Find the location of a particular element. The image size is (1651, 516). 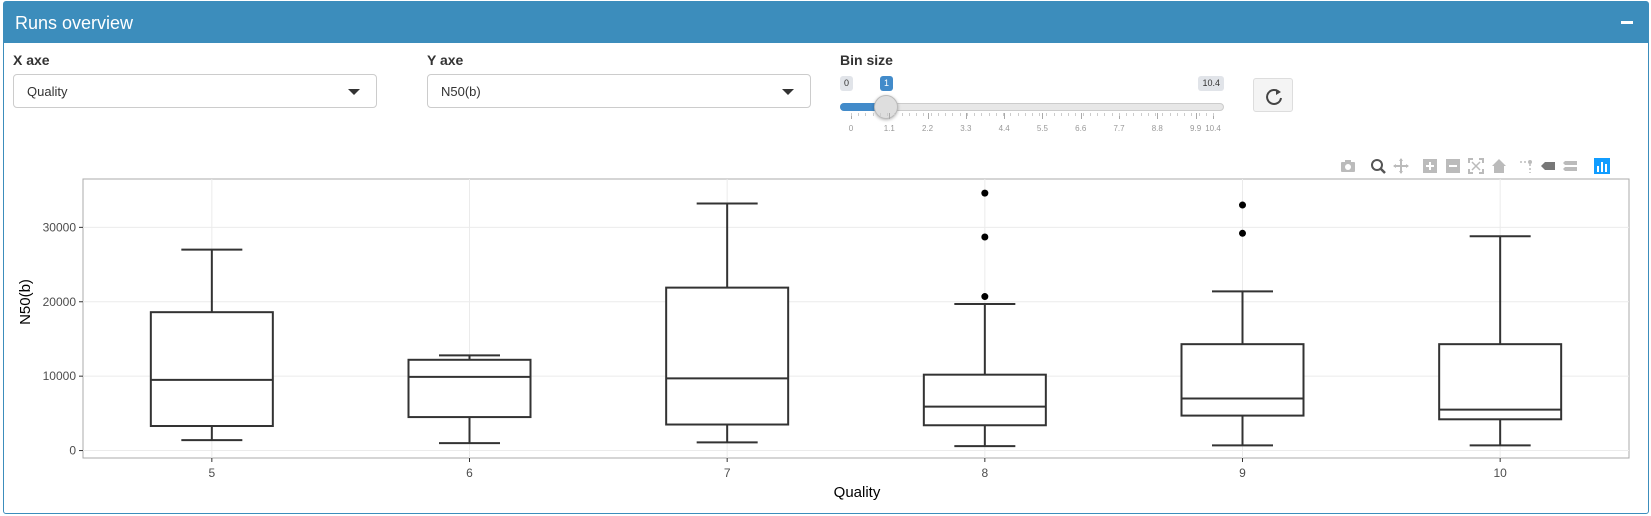

x-axe-value: Quality is located at coordinates (47, 91).